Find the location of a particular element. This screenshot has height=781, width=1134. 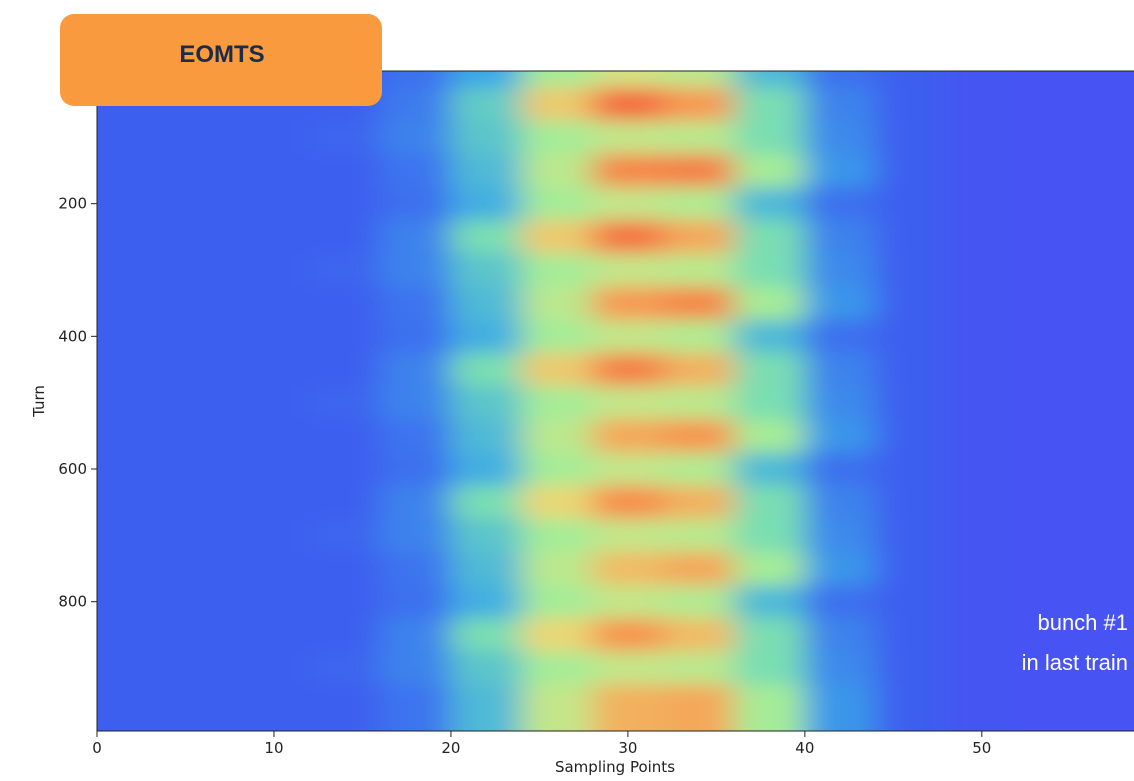

badge is located at coordinates (221, 60).